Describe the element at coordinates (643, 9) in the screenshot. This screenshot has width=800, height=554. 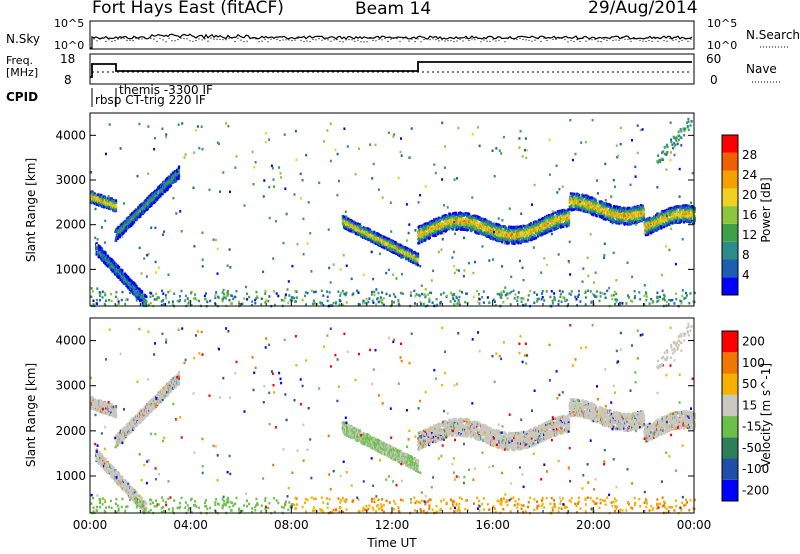
I see `date-title: 29/Aug/2014` at that location.